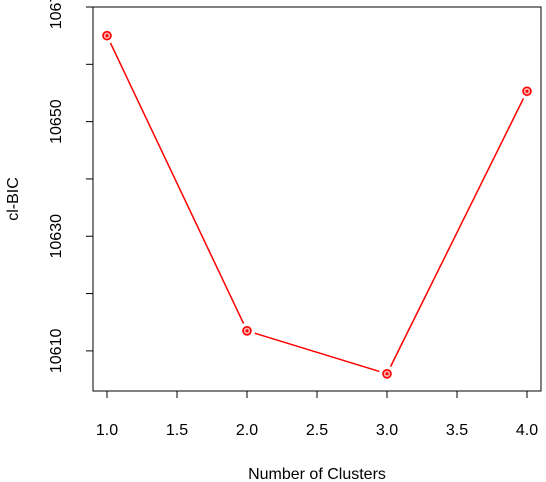 This screenshot has width=546, height=482. I want to click on y-tick-label: 10670, so click(56, 14).